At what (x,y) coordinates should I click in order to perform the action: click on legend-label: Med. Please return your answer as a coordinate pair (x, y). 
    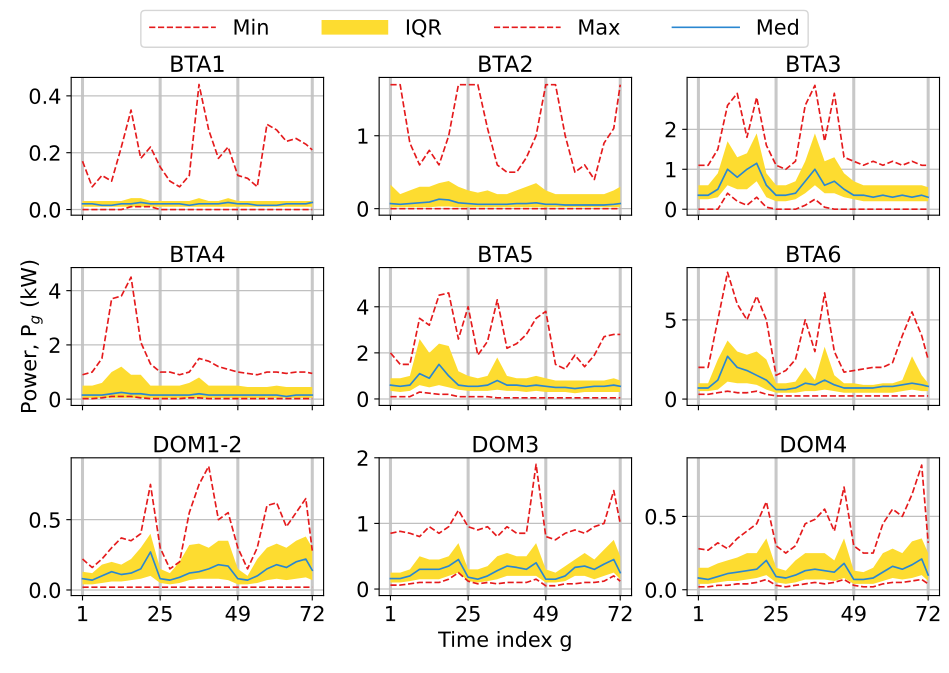
    Looking at the image, I should click on (778, 26).